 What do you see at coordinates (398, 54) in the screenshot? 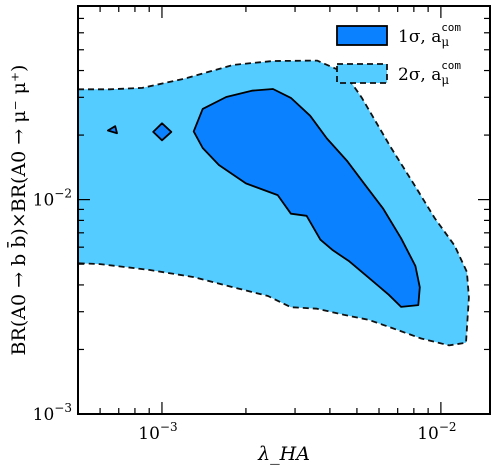
I see `legend: 1σ, aμcom 2σ, aμcom` at bounding box center [398, 54].